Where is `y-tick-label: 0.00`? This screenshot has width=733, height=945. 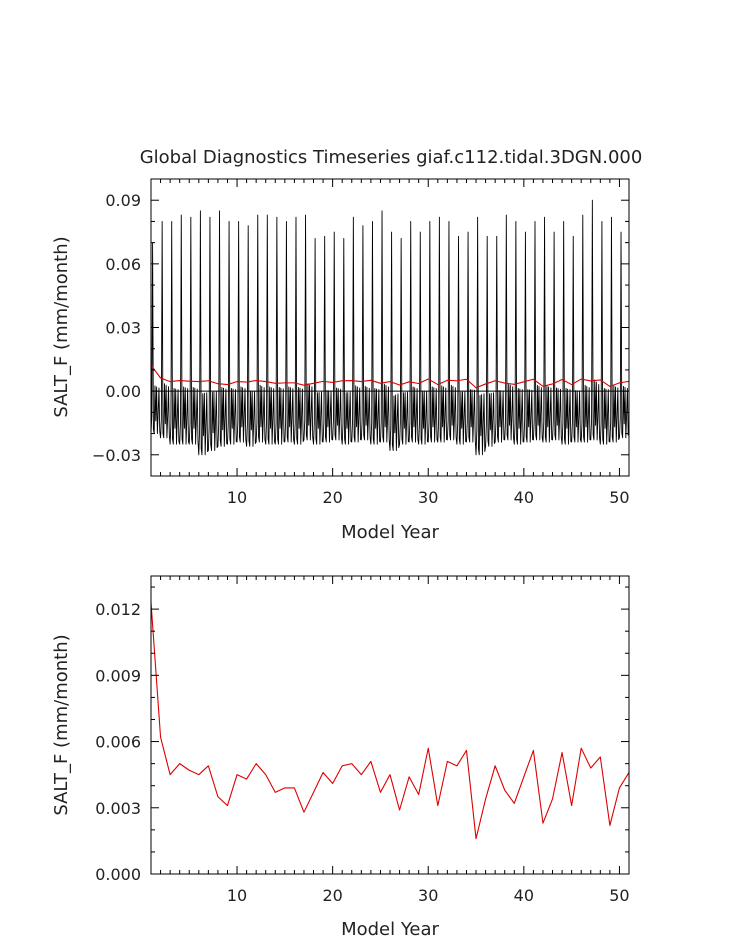
y-tick-label: 0.00 is located at coordinates (123, 391).